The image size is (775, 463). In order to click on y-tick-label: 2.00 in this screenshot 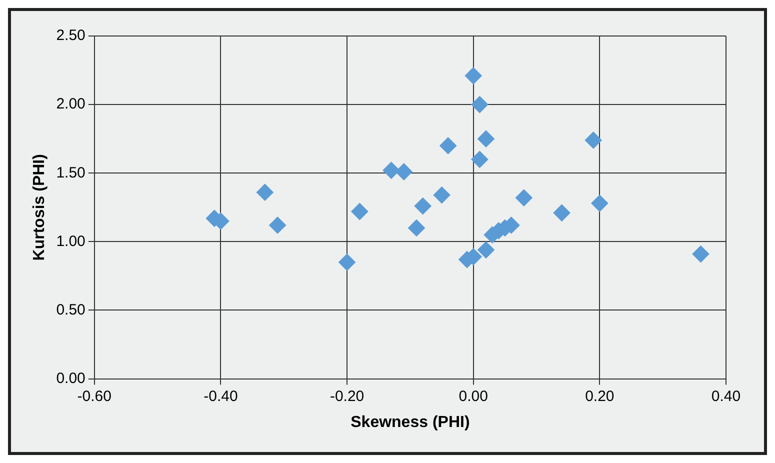, I will do `click(71, 104)`.